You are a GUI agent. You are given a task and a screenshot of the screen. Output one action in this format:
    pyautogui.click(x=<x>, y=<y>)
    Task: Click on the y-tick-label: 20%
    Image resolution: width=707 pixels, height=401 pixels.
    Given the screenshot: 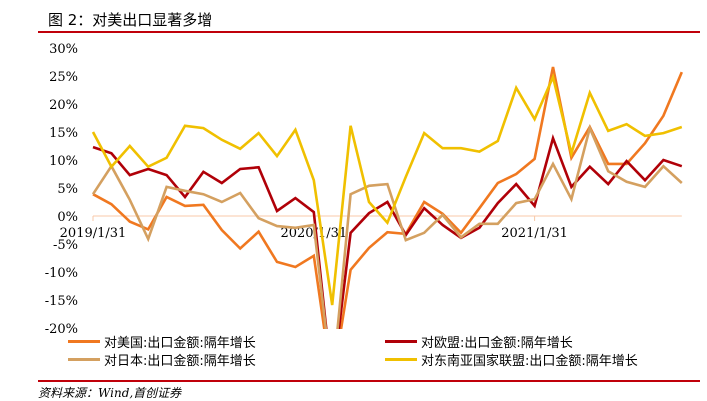 What is the action you would take?
    pyautogui.click(x=63, y=105)
    